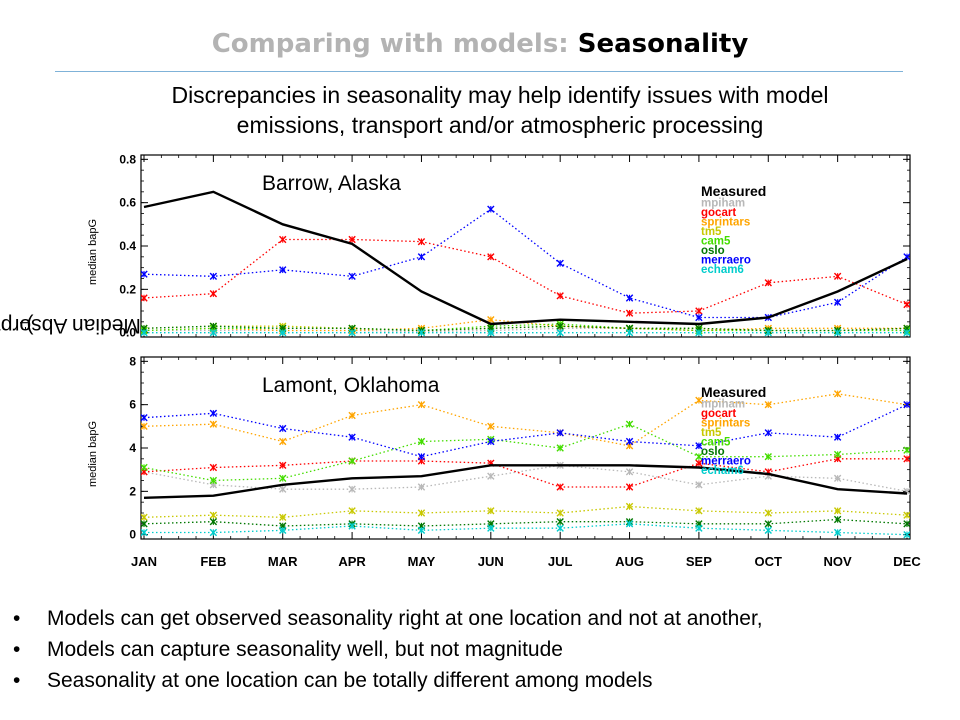 The width and height of the screenshot is (960, 720). I want to click on x-tick-label: DEC, so click(907, 561).